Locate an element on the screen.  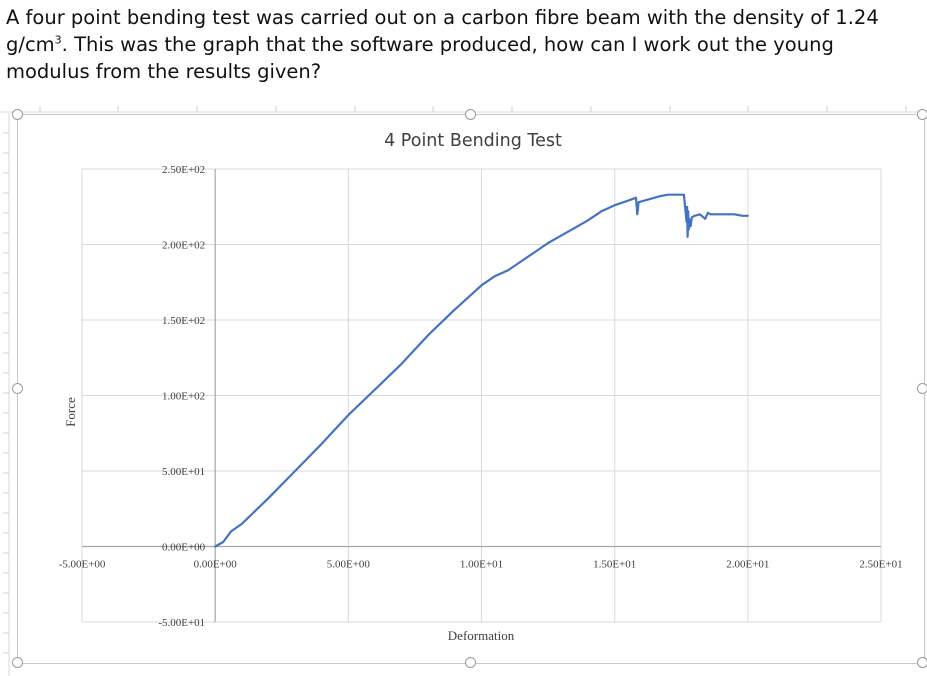
resize-handle-middle-left is located at coordinates (17, 388).